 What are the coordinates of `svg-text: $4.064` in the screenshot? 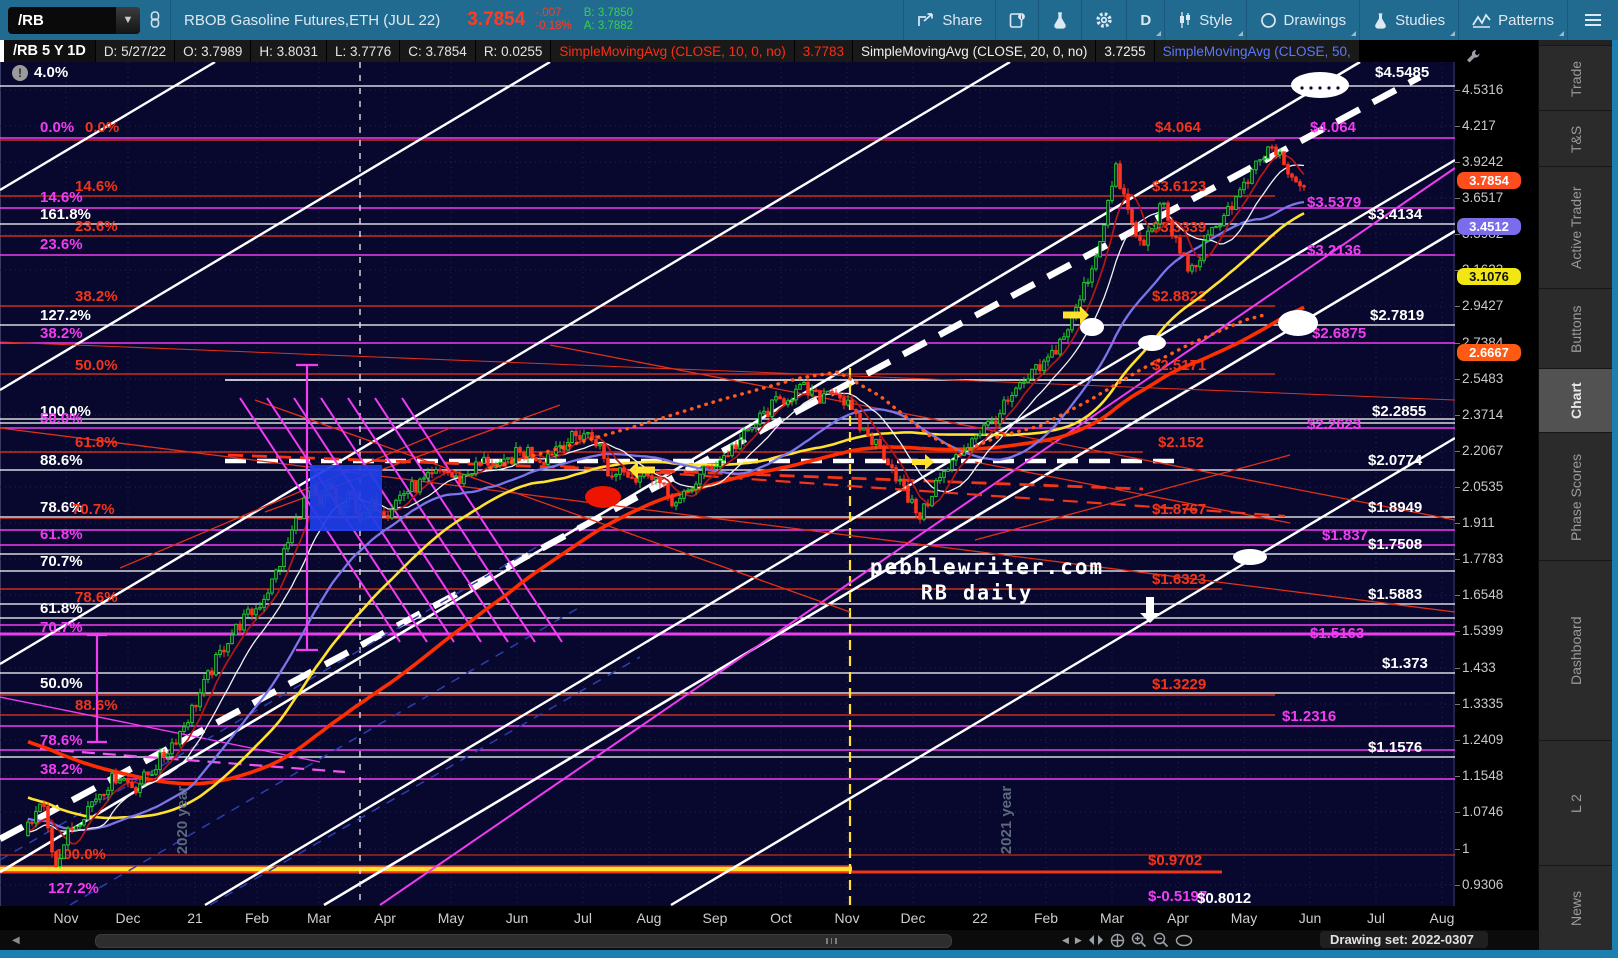 It's located at (1178, 127).